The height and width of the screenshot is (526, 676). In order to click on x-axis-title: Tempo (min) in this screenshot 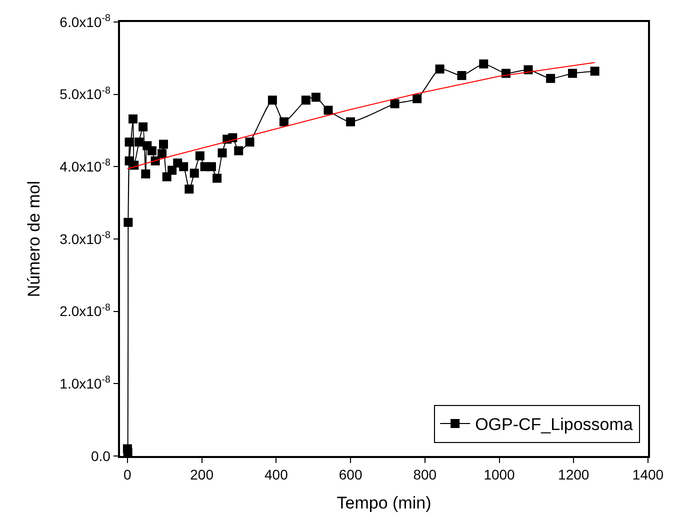, I will do `click(384, 502)`.